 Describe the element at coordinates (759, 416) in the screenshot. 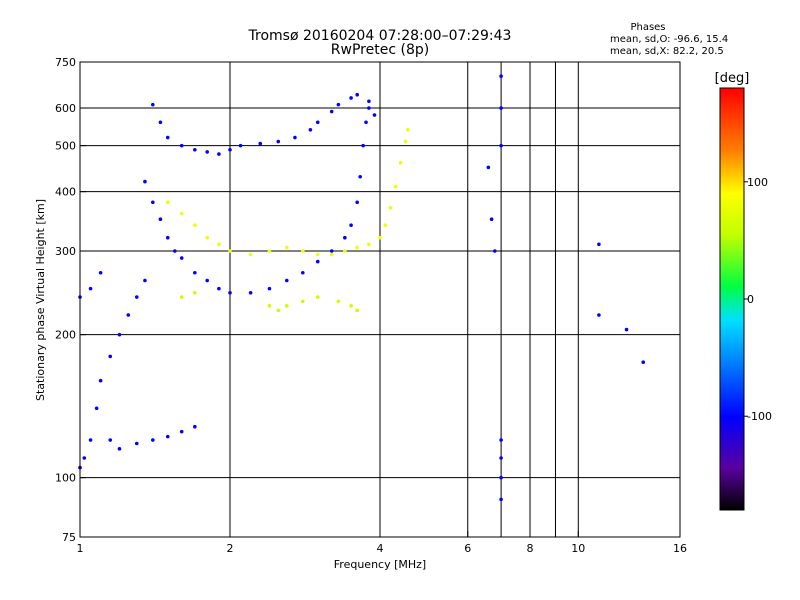

I see `colorbar-tick-label: -100` at that location.